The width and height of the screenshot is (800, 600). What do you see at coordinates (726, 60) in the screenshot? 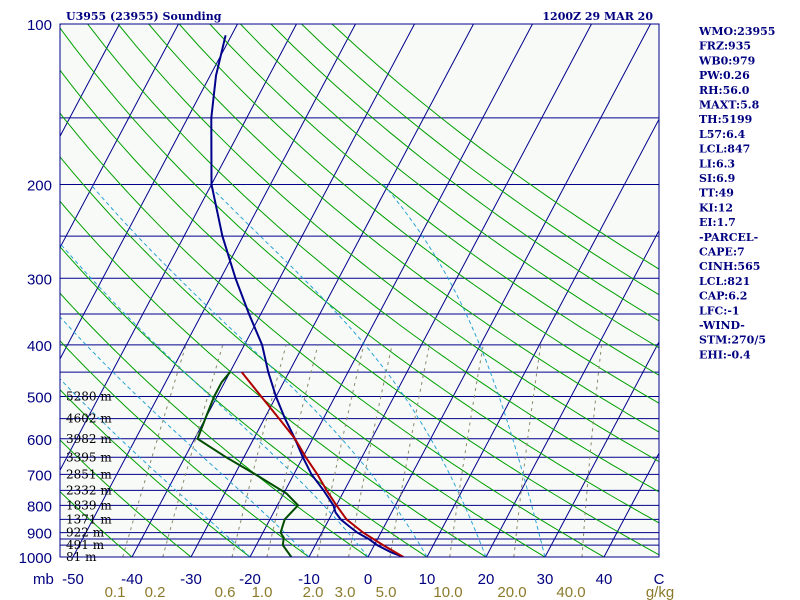
I see `index-line: WB0:979` at bounding box center [726, 60].